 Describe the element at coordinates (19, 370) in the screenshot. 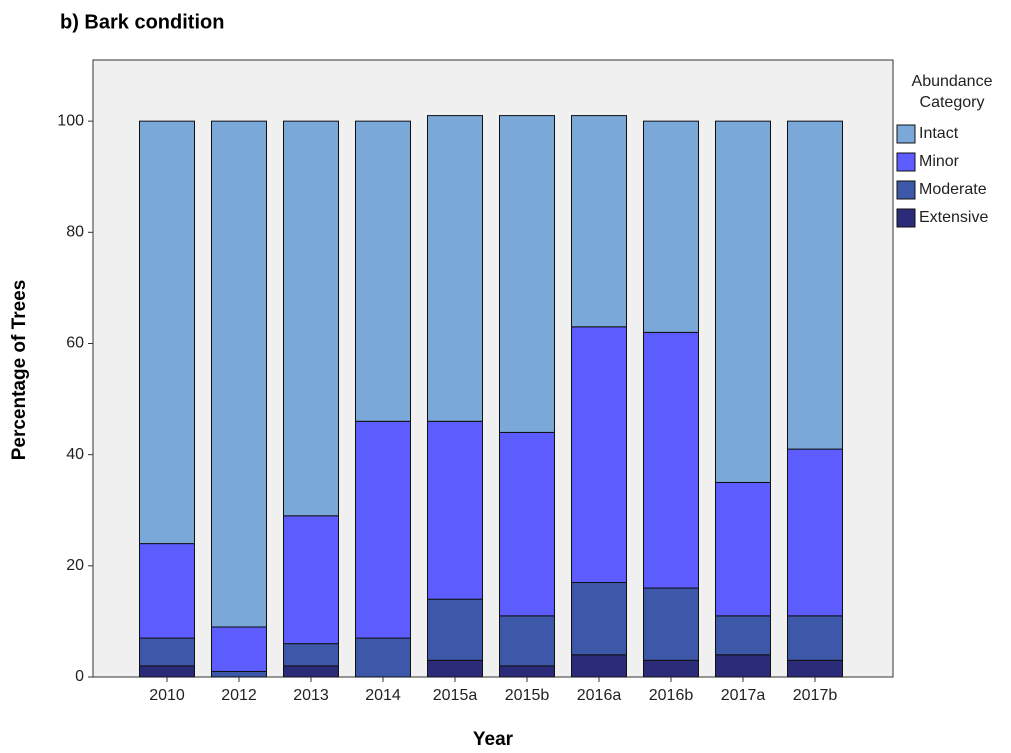

I see `y-axis-title: Percentage of Trees` at that location.